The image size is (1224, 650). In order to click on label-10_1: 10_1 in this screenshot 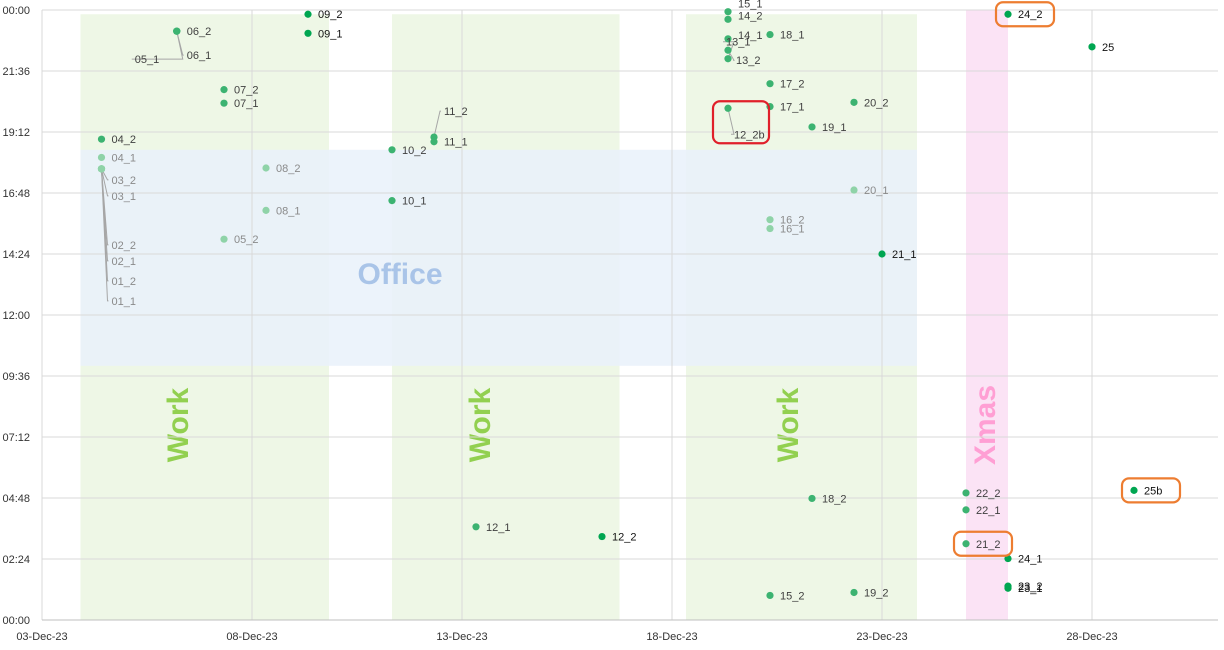, I will do `click(414, 202)`.